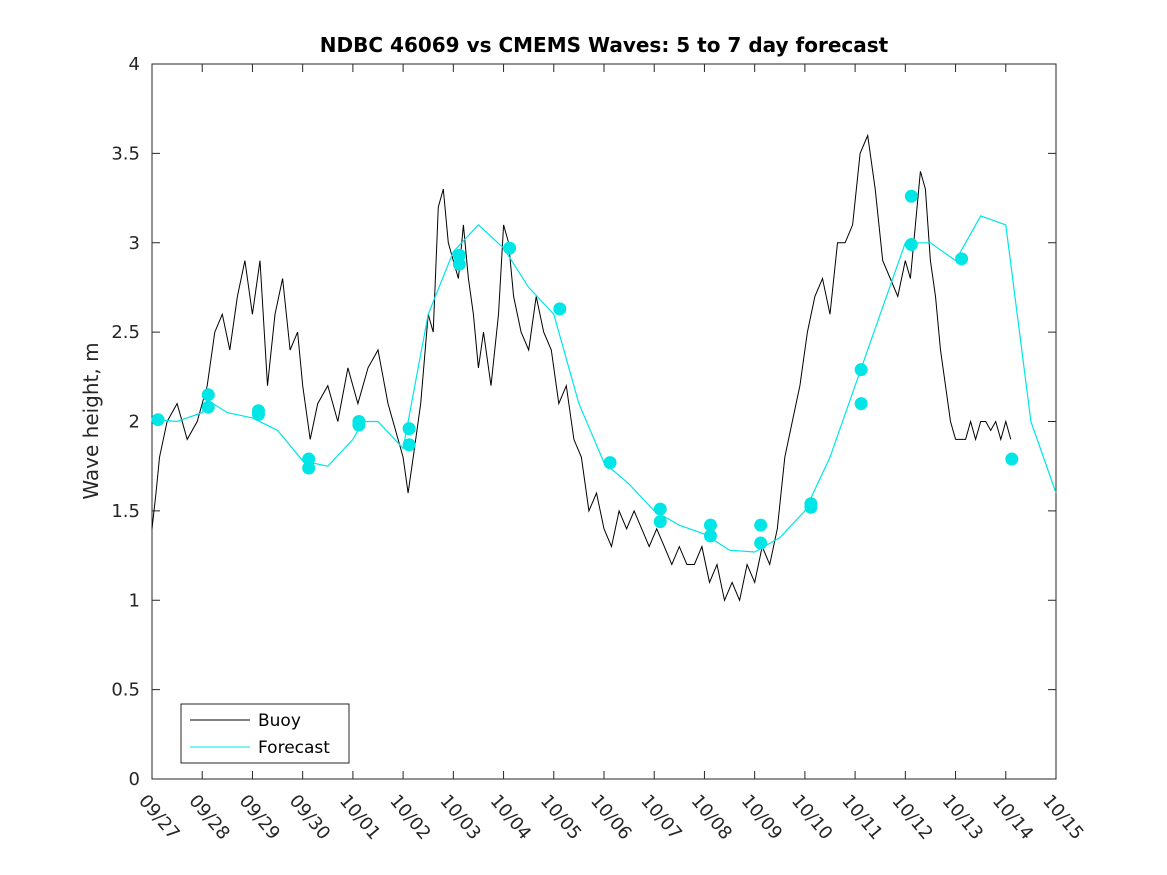 The height and width of the screenshot is (875, 1167). I want to click on y-tick-label: 2.5, so click(125, 332).